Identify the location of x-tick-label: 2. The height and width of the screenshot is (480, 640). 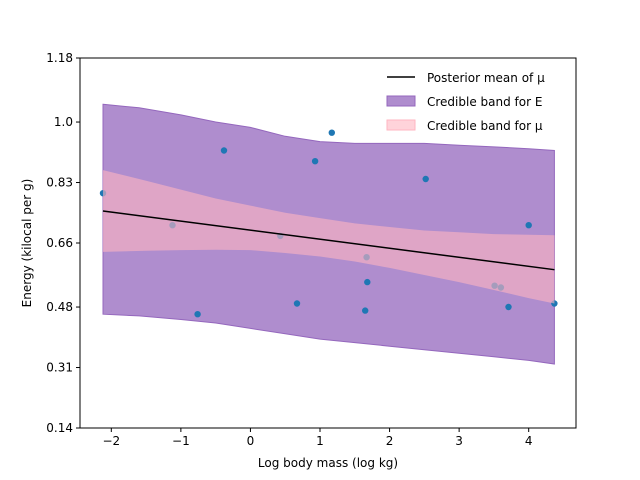
(390, 441).